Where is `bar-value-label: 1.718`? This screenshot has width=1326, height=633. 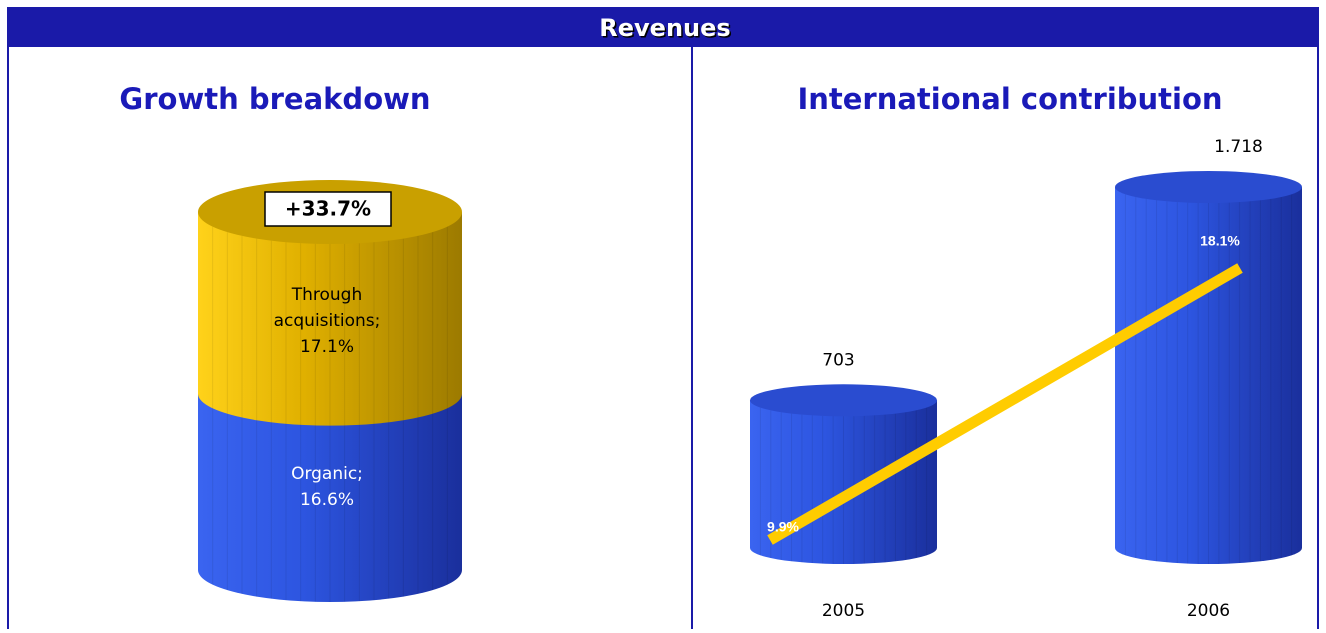 bar-value-label: 1.718 is located at coordinates (1238, 147).